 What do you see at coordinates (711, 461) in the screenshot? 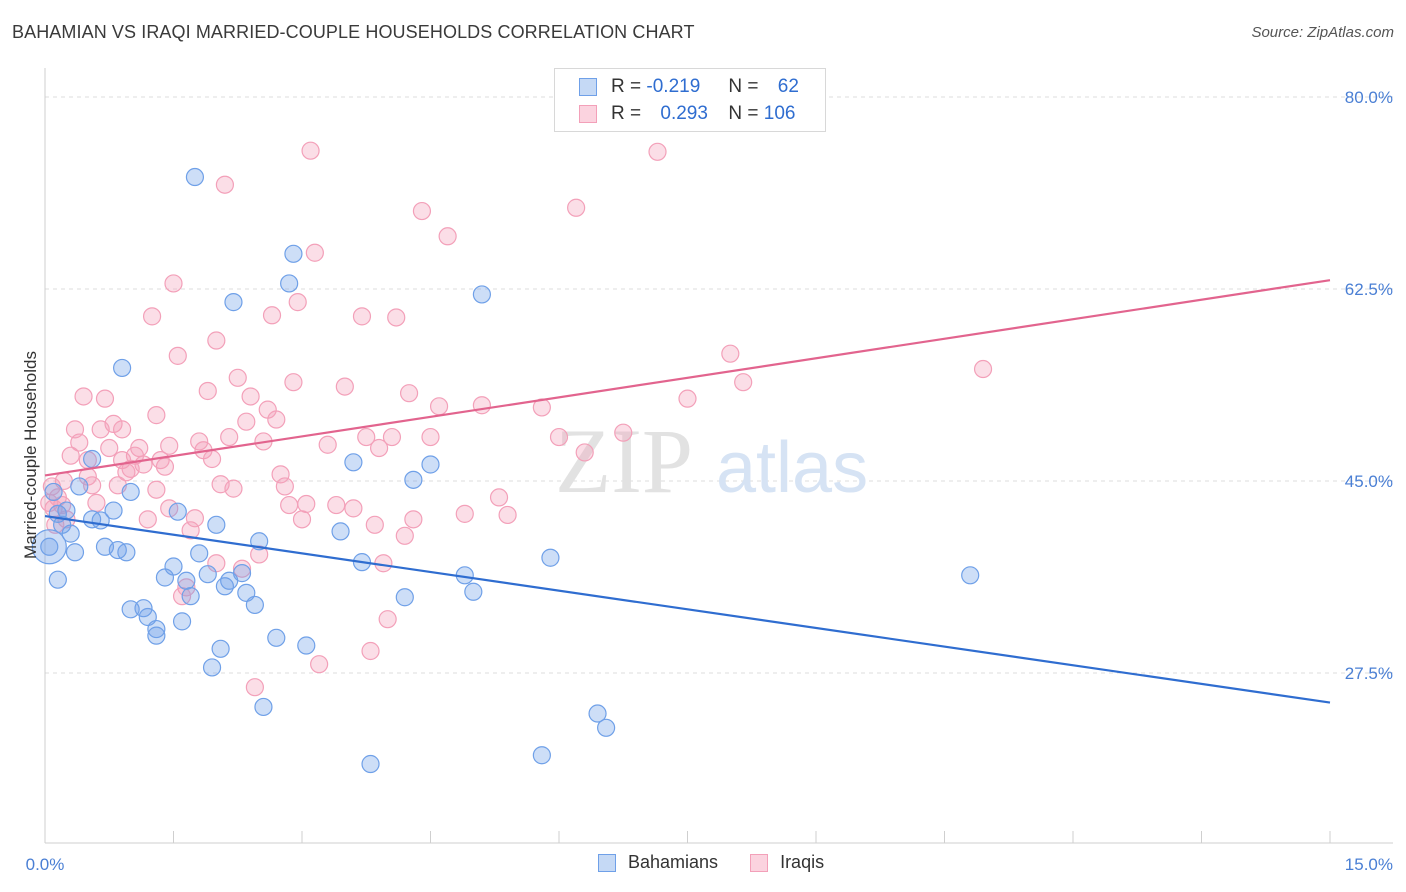
I see `watermark: ZIP atlas` at bounding box center [711, 461].